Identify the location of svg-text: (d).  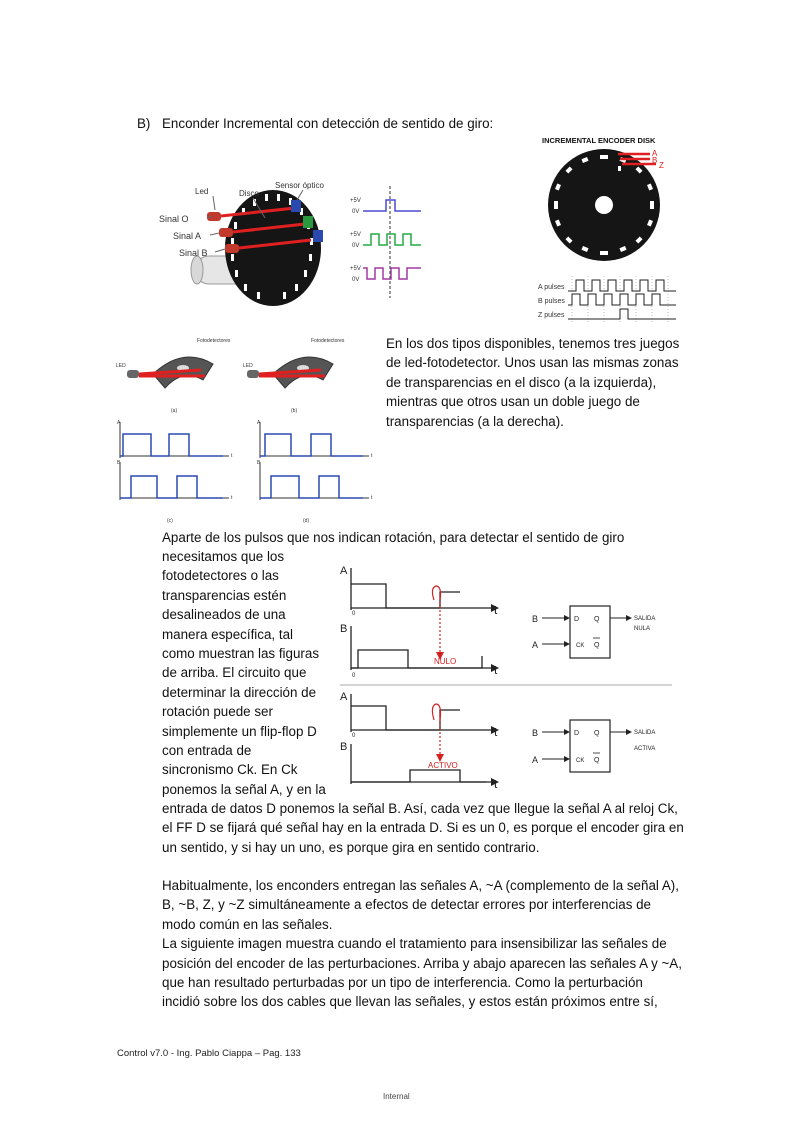
(306, 521).